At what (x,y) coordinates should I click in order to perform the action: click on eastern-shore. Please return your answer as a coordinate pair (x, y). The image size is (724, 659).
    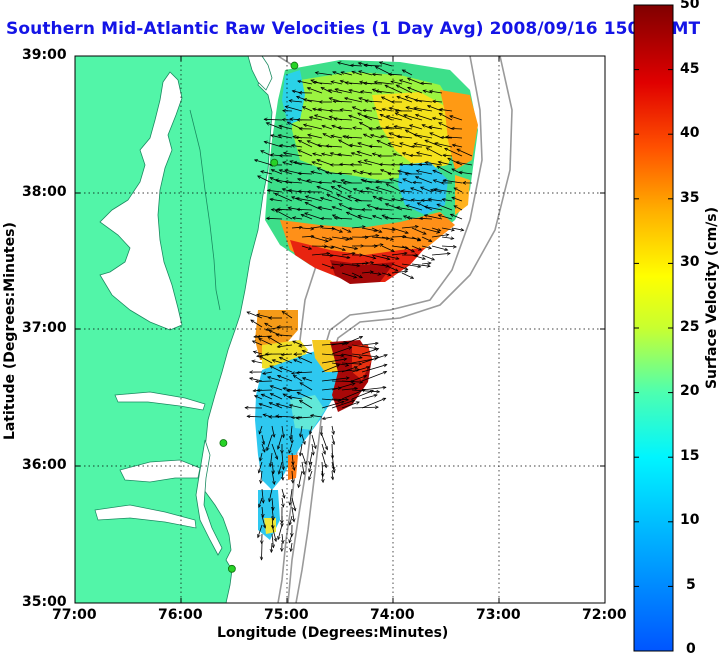
    Looking at the image, I should click on (205, 210).